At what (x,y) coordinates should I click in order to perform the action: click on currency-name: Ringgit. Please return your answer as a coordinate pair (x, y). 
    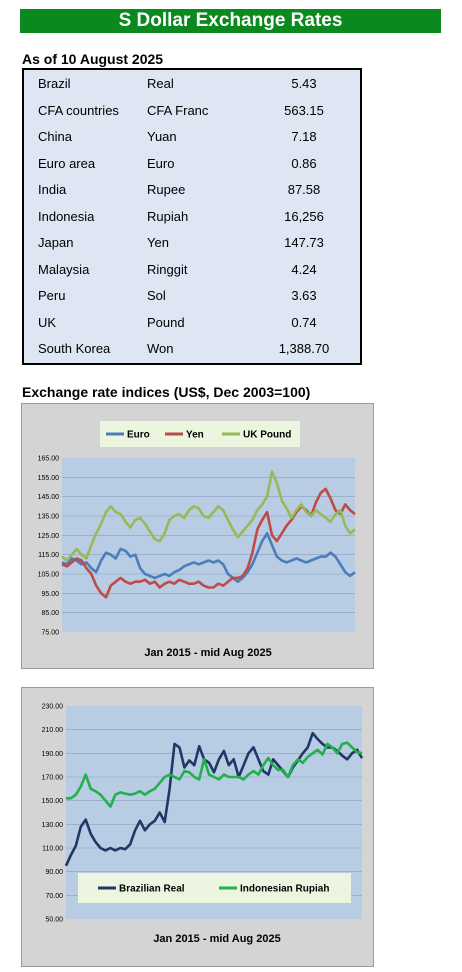
    Looking at the image, I should click on (167, 269).